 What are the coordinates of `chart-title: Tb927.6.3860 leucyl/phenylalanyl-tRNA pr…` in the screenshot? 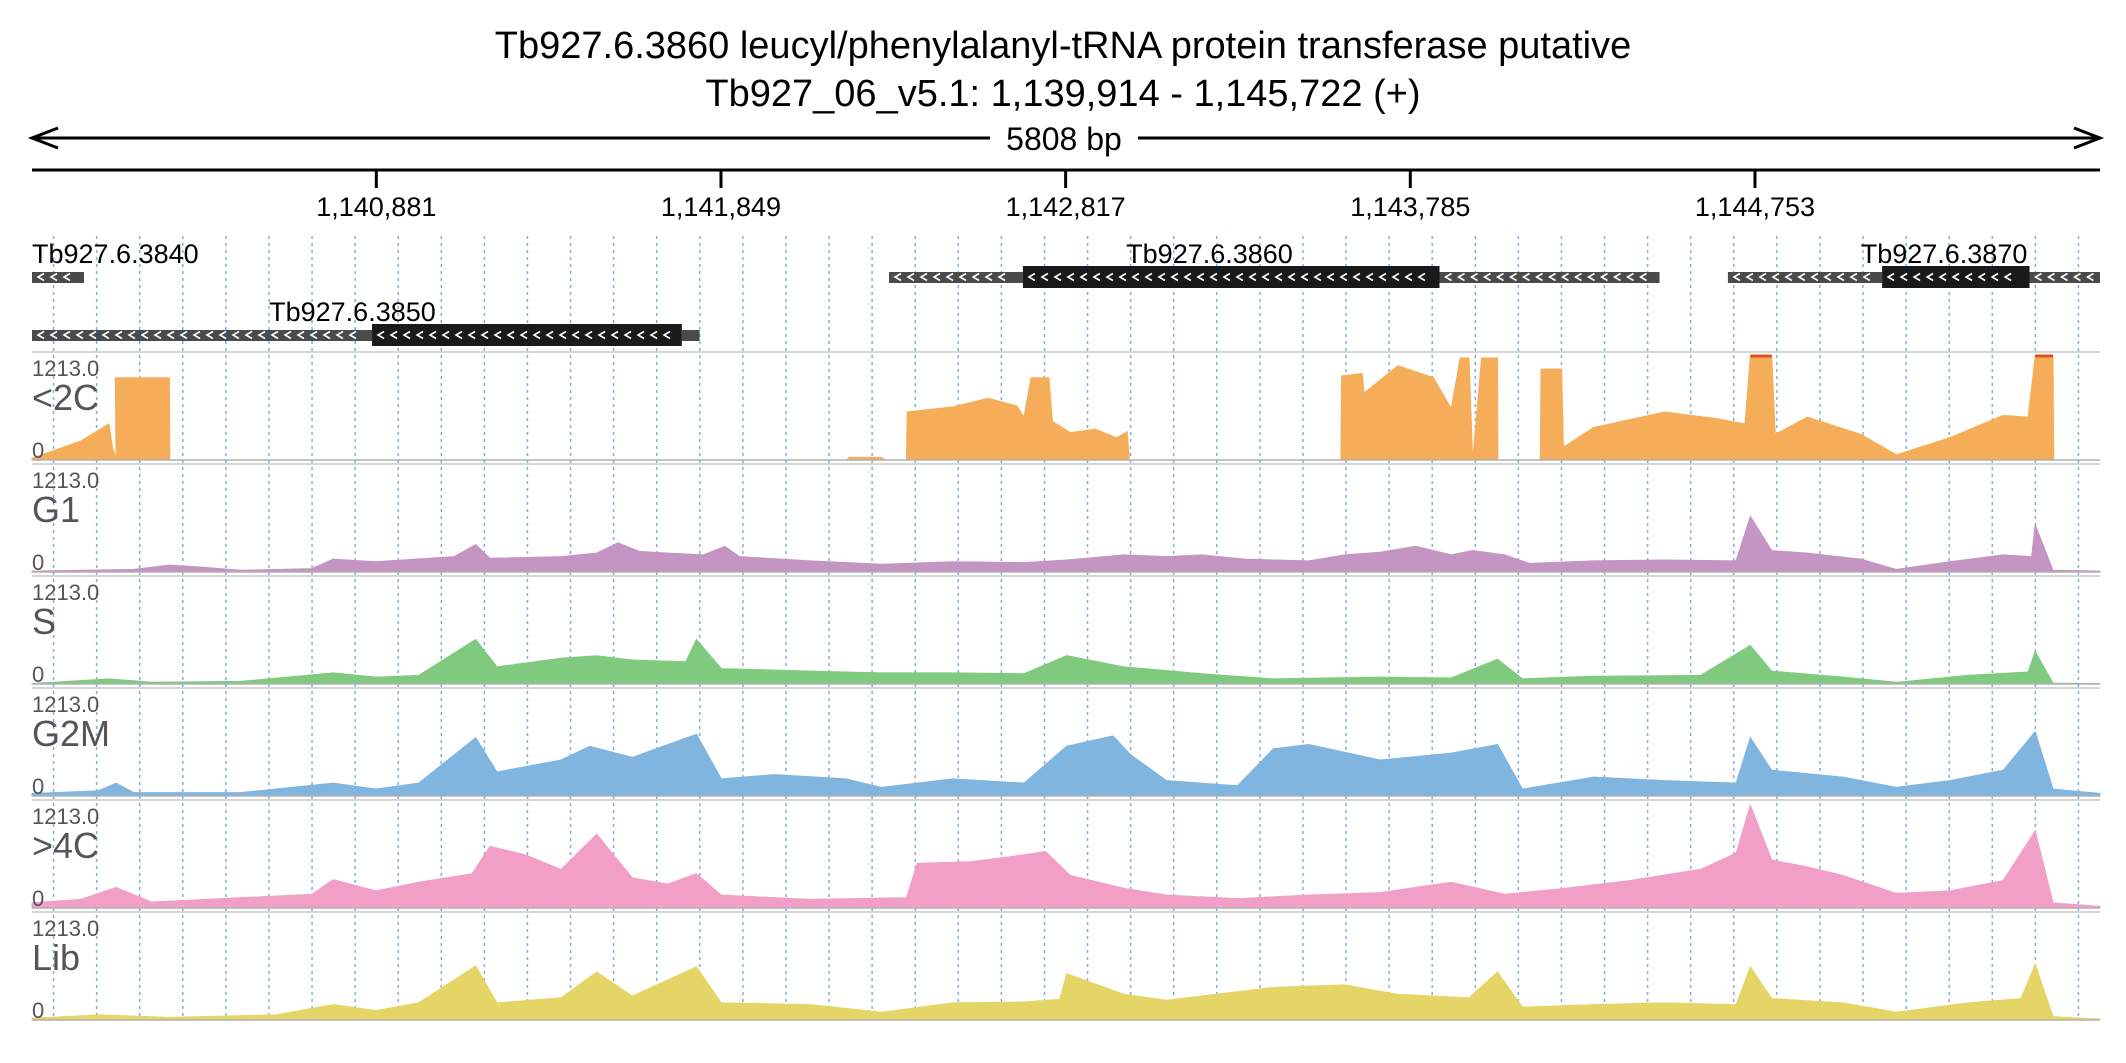 It's located at (1063, 46).